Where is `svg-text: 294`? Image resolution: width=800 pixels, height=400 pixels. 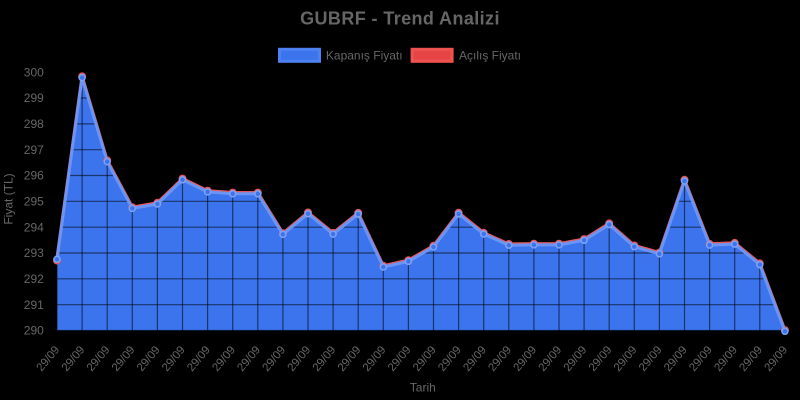 svg-text: 294 is located at coordinates (34, 227).